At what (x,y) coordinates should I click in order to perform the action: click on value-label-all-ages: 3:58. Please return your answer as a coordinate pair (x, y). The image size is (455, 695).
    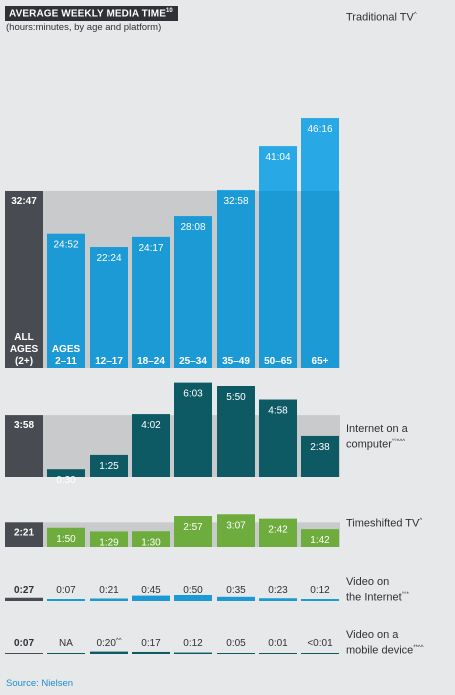
    Looking at the image, I should click on (24, 425).